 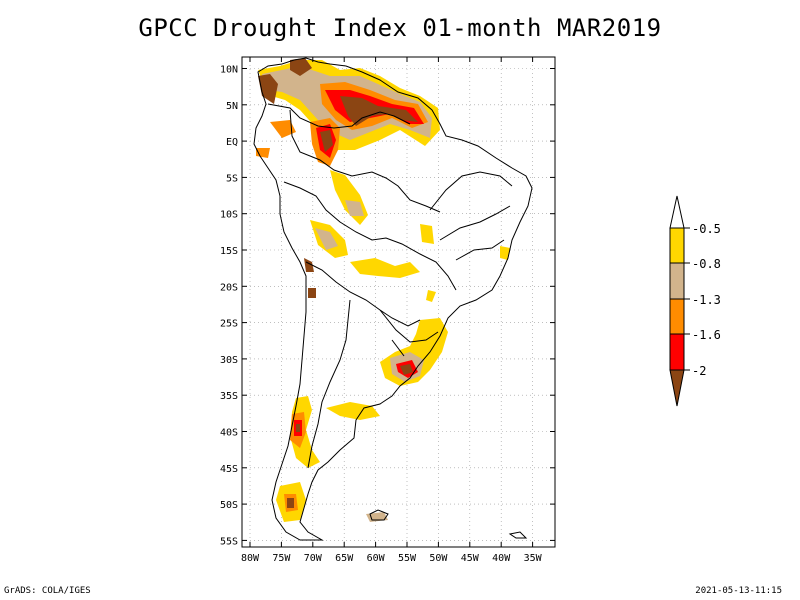 I want to click on colorbar-bin-orange, so click(x=677, y=316).